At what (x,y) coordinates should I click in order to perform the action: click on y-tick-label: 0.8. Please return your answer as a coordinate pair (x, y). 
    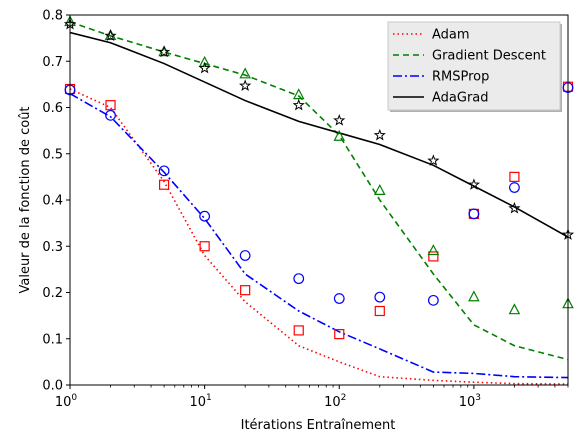
    Looking at the image, I should click on (52, 16).